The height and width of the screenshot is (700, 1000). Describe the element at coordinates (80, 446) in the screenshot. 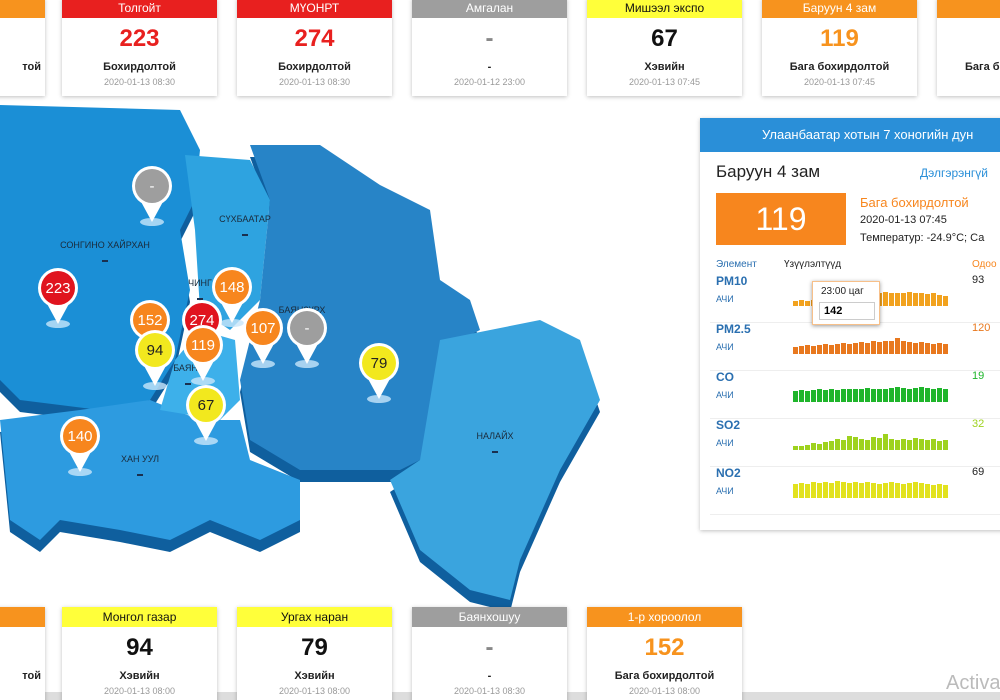

I see `map-marker: 140` at that location.